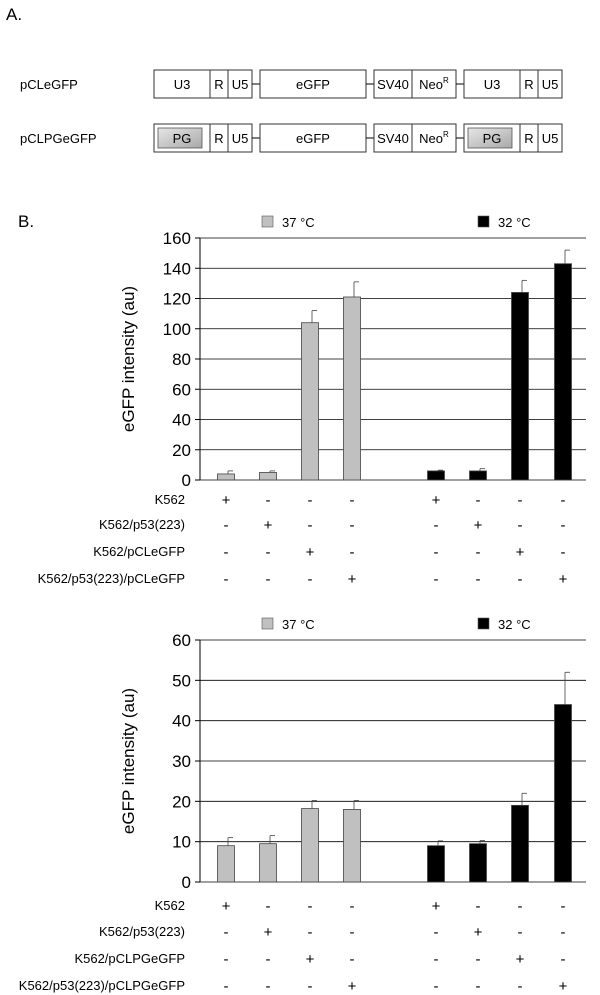 This screenshot has height=995, width=600. I want to click on y-tick-label: 120, so click(177, 299).